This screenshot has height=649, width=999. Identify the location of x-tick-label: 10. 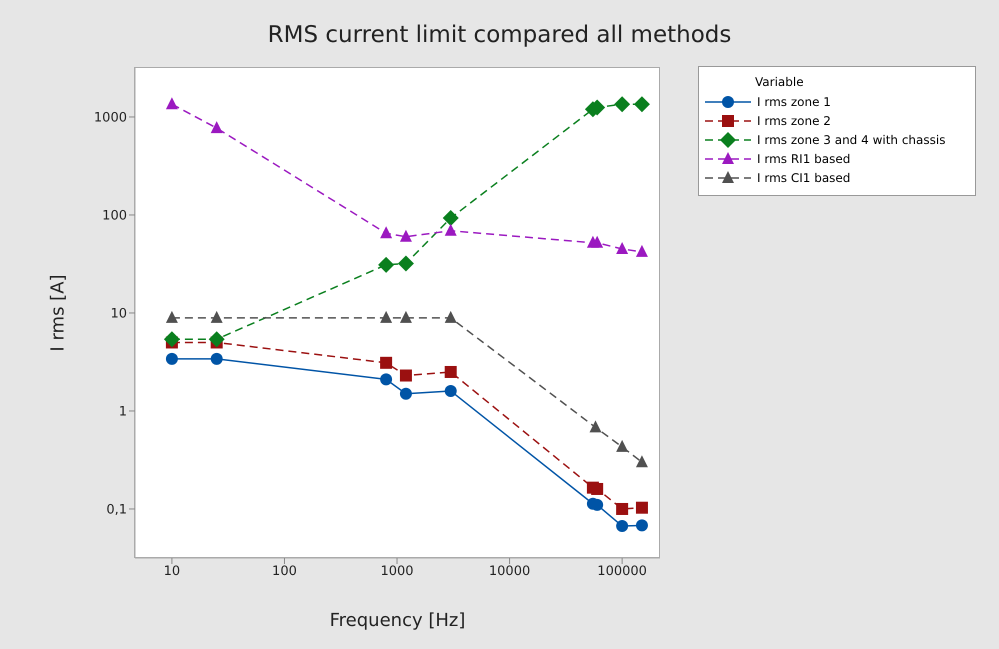
(172, 572).